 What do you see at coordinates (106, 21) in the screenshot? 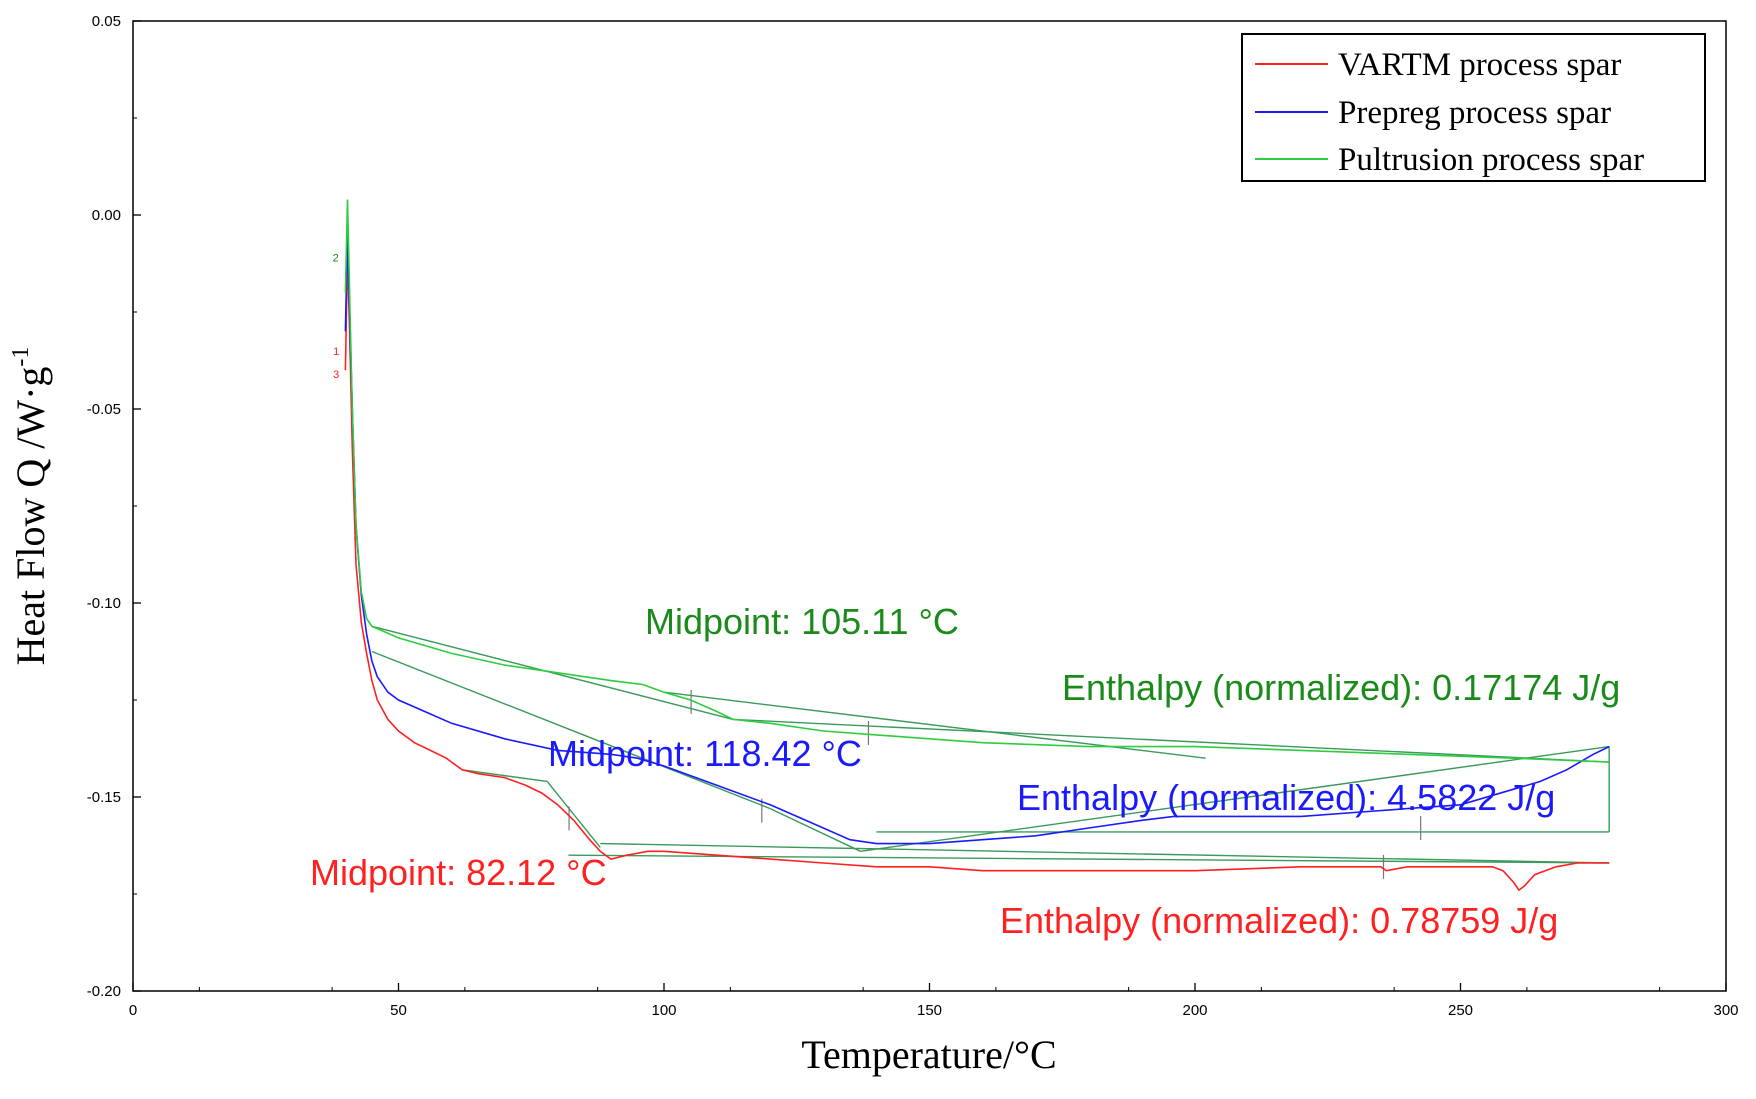
I see `y-tick-label: 0.05` at bounding box center [106, 21].